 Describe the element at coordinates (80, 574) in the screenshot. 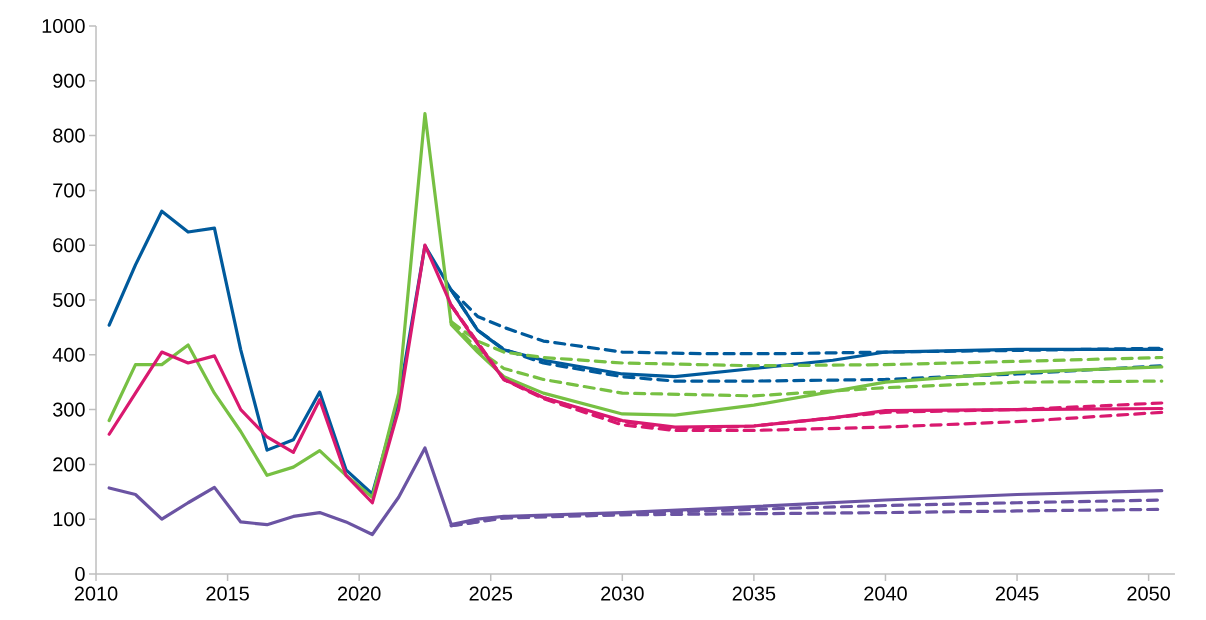

I see `y-tick-label: 0` at that location.